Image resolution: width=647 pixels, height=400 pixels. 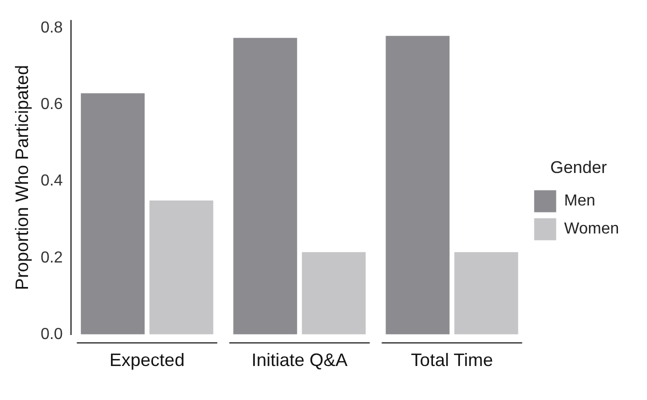 I want to click on legend-label: Women, so click(x=592, y=229).